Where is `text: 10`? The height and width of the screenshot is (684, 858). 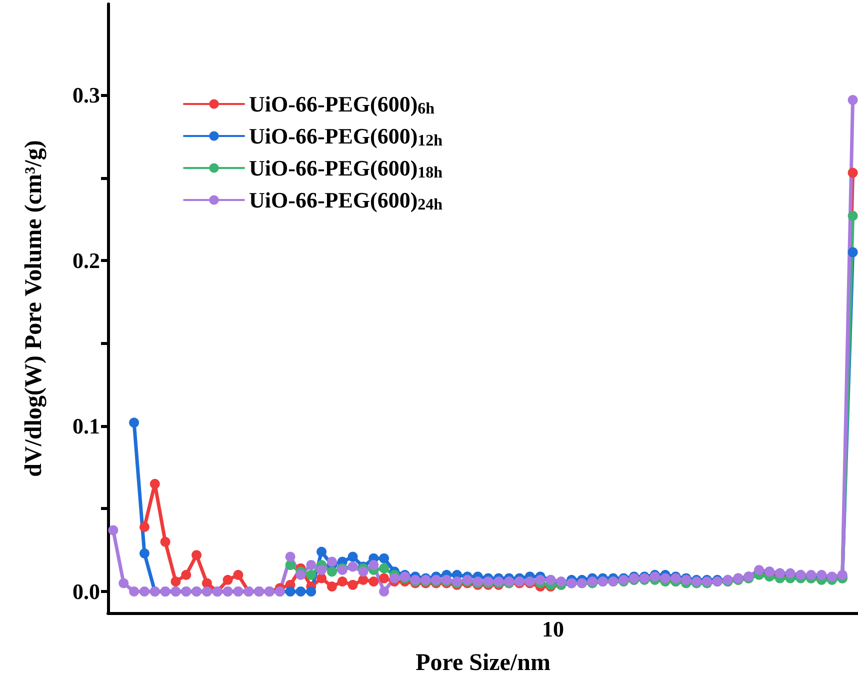
text: 10 is located at coordinates (553, 629).